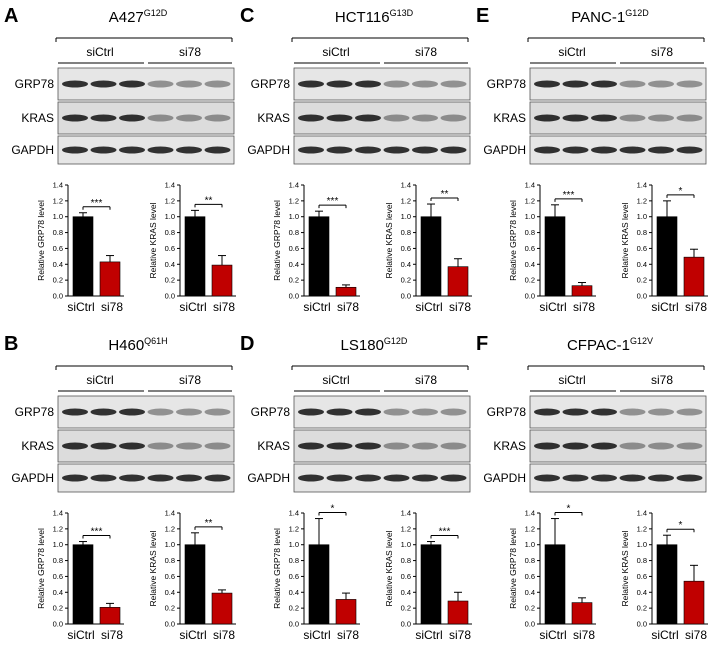  I want to click on panel-letter: F, so click(482, 344).